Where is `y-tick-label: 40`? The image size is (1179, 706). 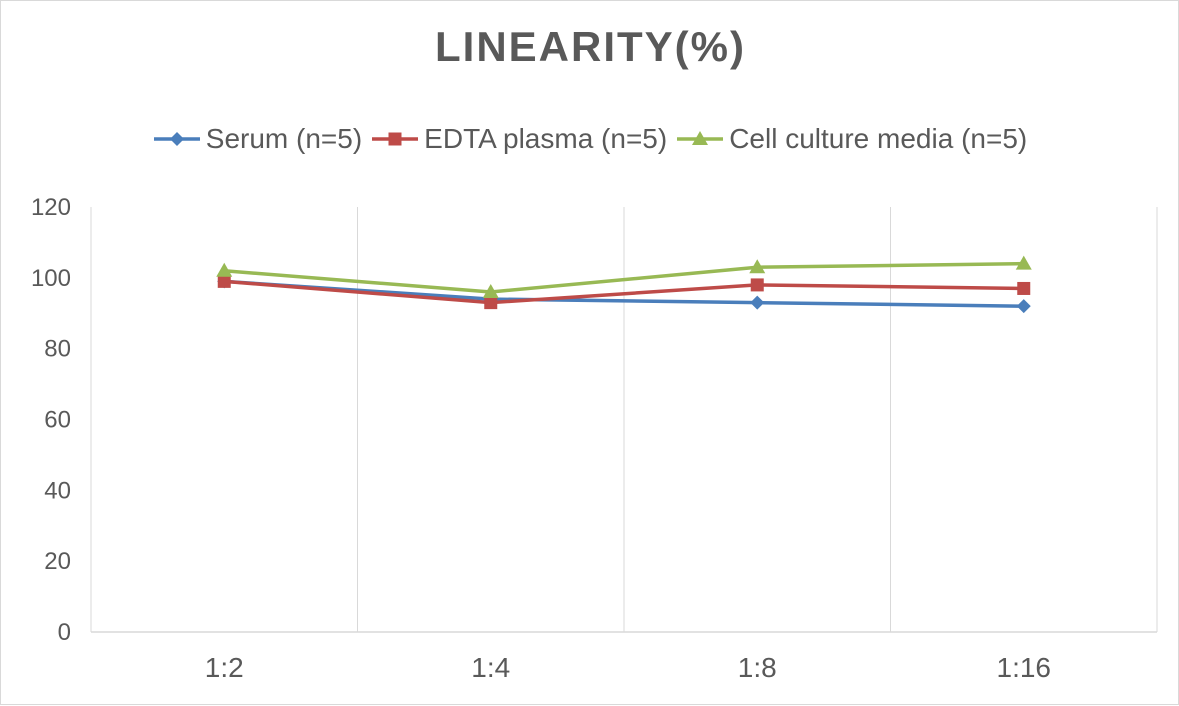
y-tick-label: 40 is located at coordinates (57, 490).